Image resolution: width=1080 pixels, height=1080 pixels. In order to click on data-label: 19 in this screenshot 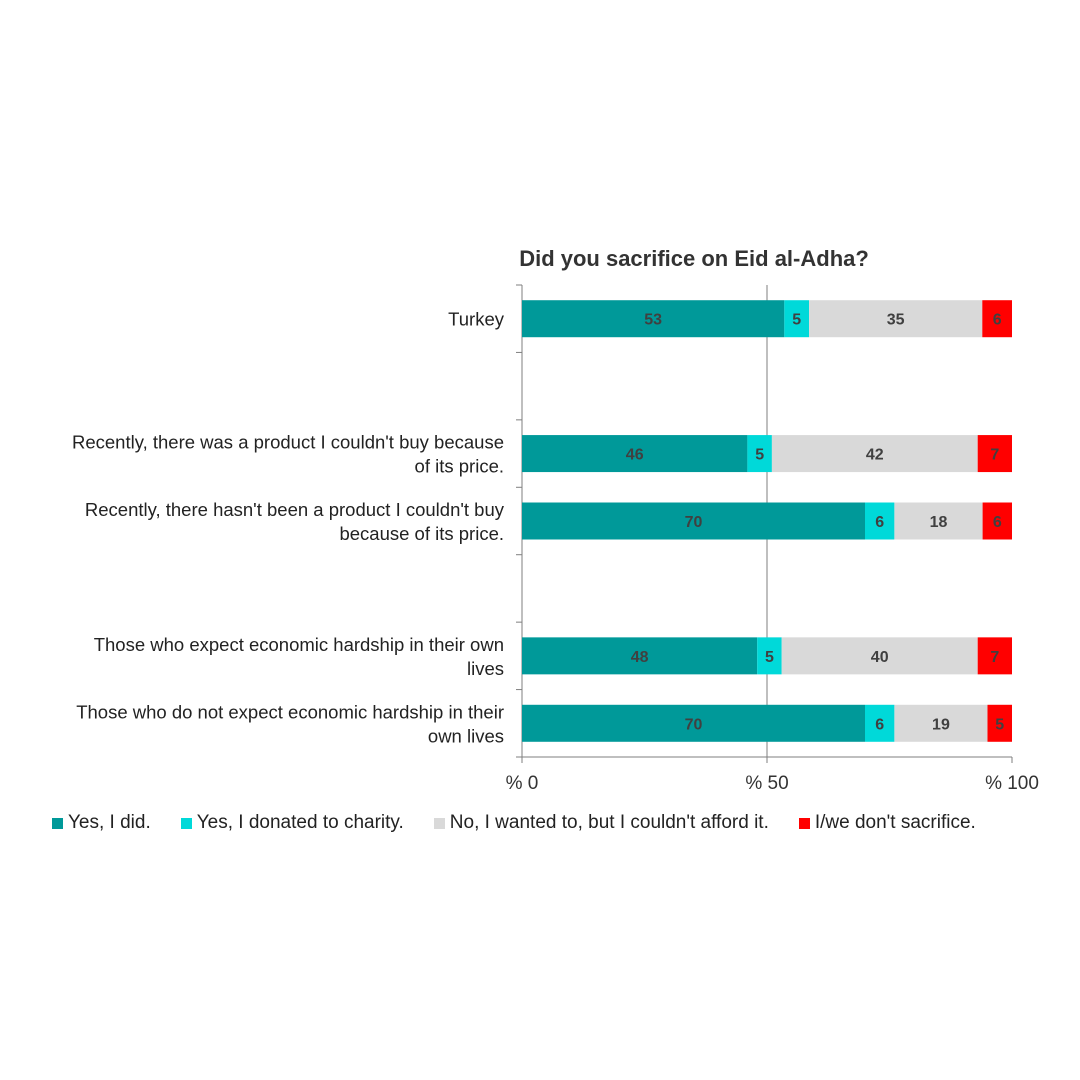, I will do `click(941, 724)`.